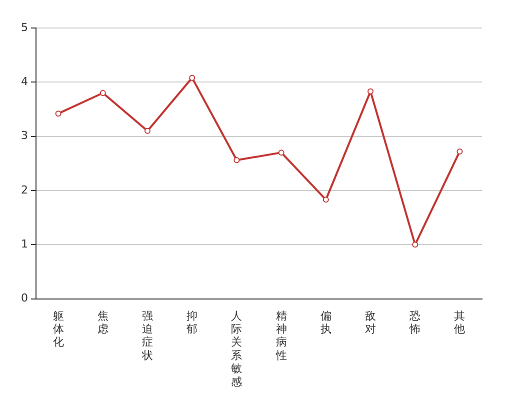 Image resolution: width=520 pixels, height=400 pixels. What do you see at coordinates (192, 322) in the screenshot?
I see `x-tick-label: 抑郁` at bounding box center [192, 322].